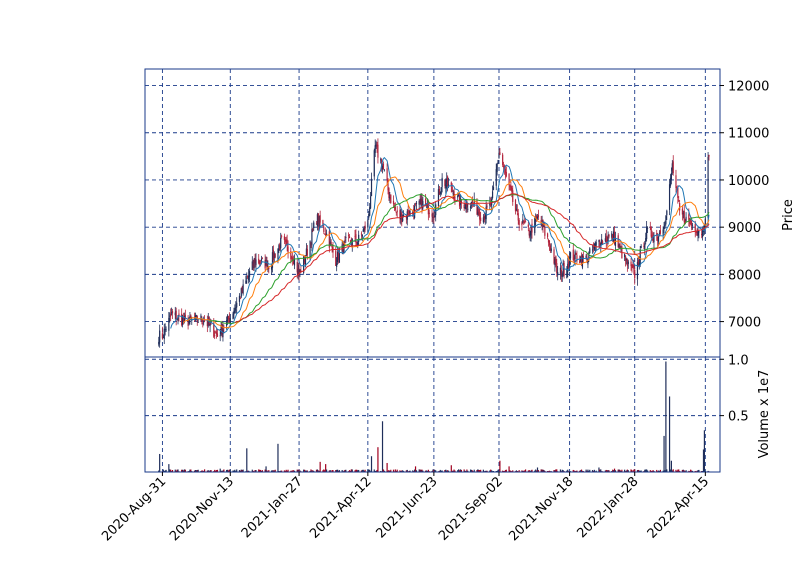 The height and width of the screenshot is (575, 800). I want to click on moving-average-line, so click(472, 258).